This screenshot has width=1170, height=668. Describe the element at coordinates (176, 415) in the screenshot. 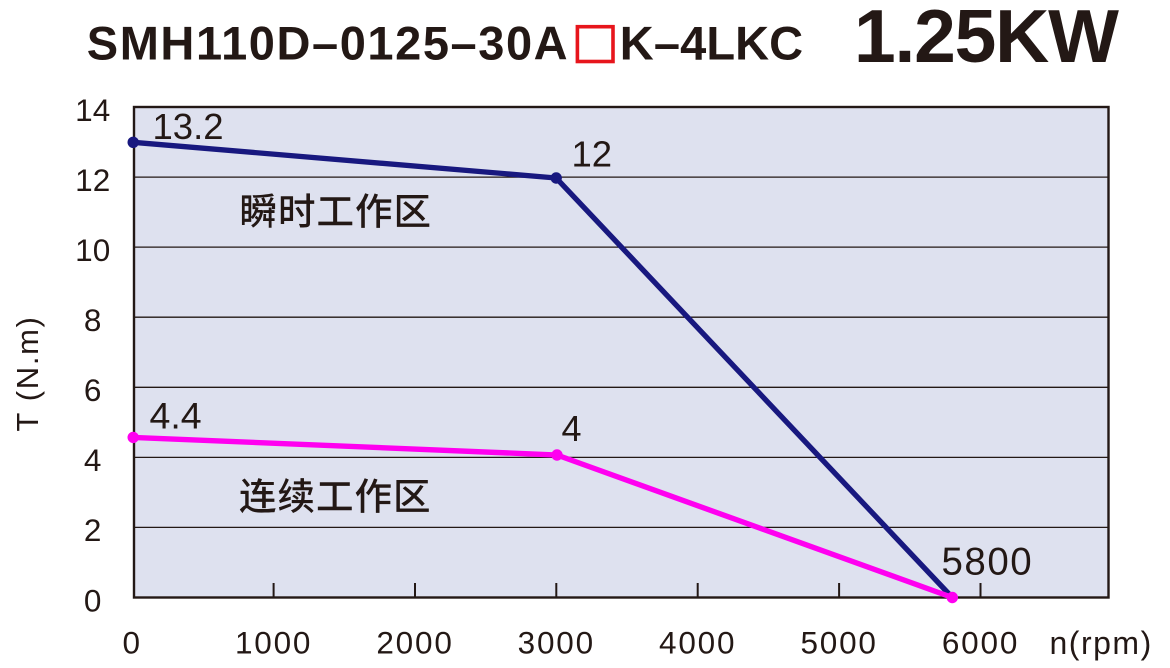

I see `svg-text: 4.4` at that location.